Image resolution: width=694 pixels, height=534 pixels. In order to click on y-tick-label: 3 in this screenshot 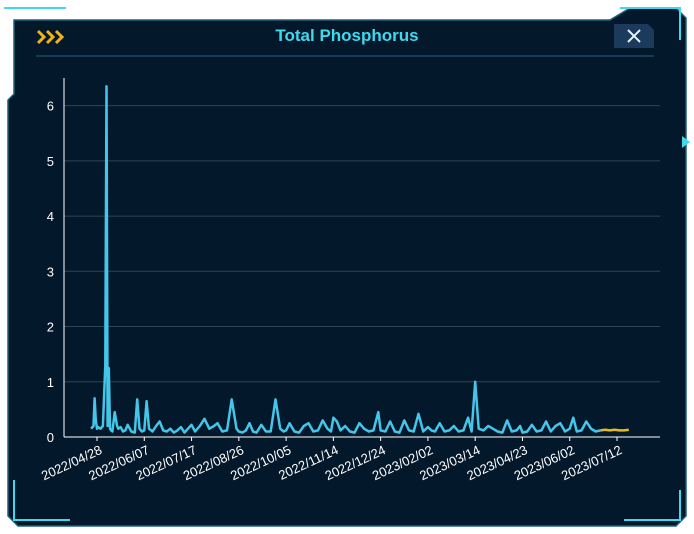, I will do `click(50, 271)`.